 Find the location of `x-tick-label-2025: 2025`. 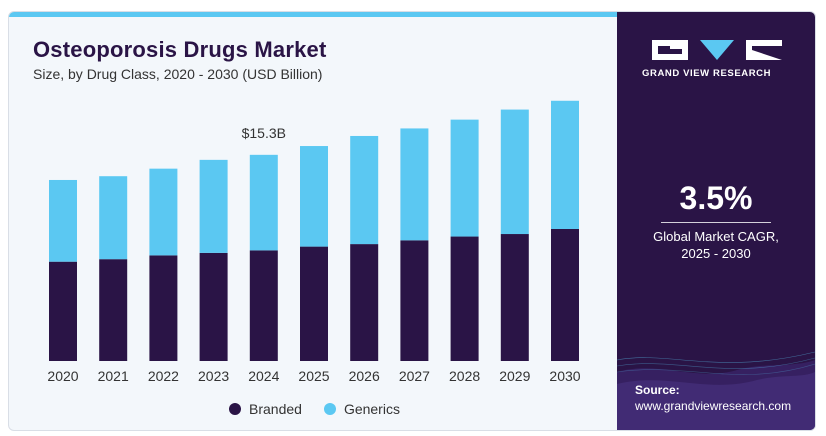

x-tick-label-2025: 2025 is located at coordinates (313, 376).